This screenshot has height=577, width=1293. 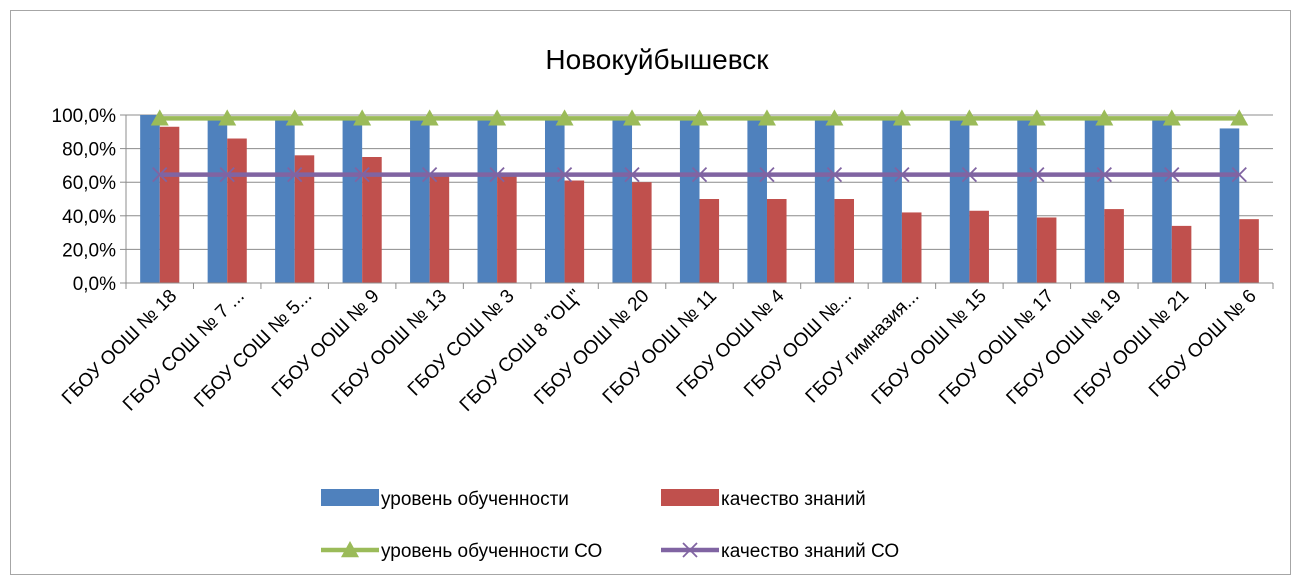 I want to click on legend-item: уровень обученности СО, so click(x=461, y=551).